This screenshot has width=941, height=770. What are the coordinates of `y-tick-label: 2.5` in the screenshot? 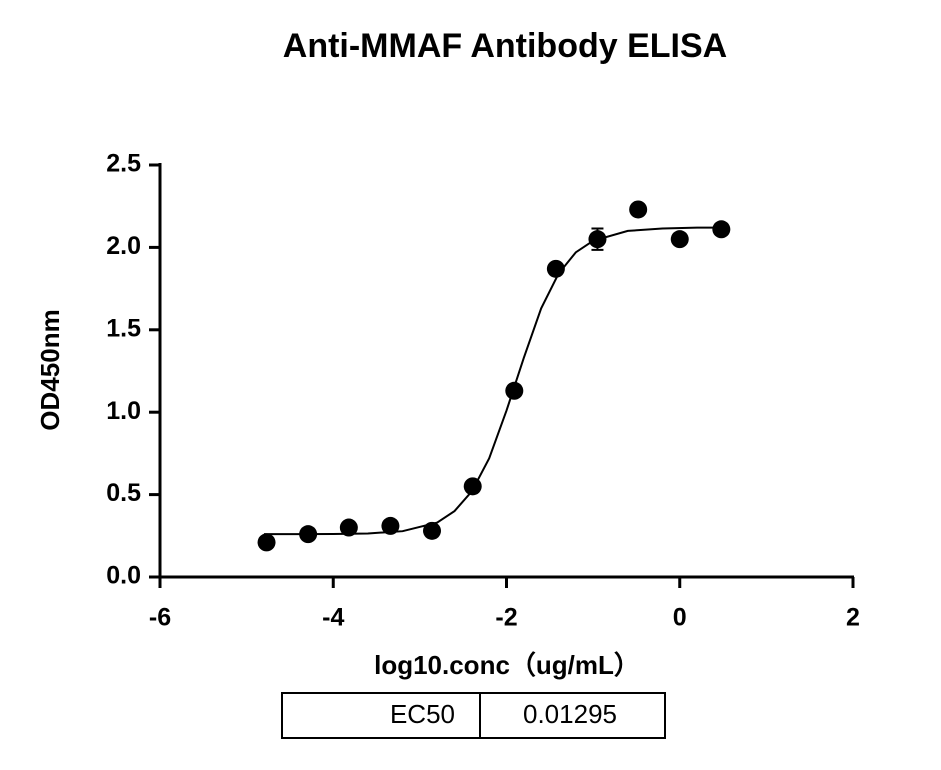 It's located at (123, 164).